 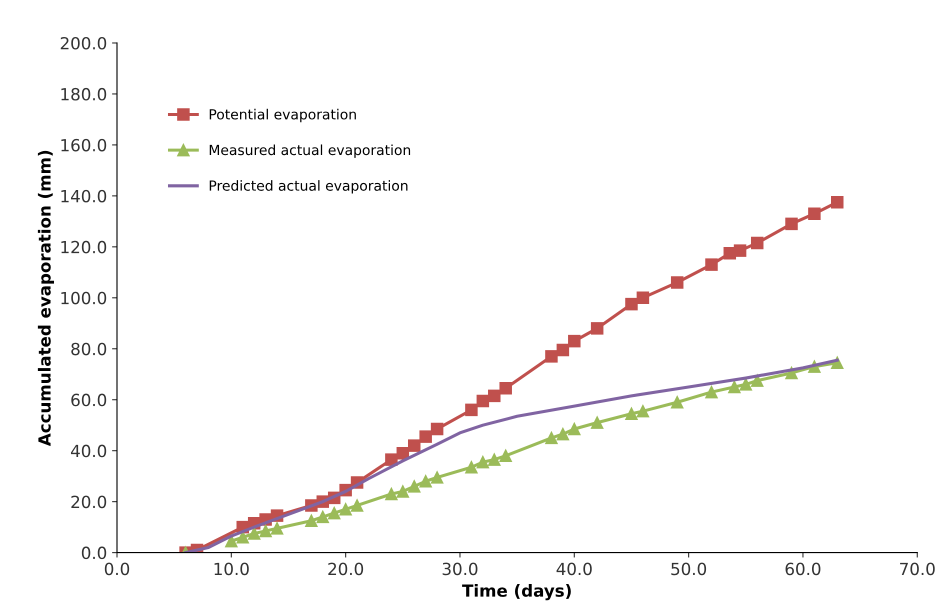 What do you see at coordinates (83, 94) in the screenshot?
I see `y-tick-label: 180.0` at bounding box center [83, 94].